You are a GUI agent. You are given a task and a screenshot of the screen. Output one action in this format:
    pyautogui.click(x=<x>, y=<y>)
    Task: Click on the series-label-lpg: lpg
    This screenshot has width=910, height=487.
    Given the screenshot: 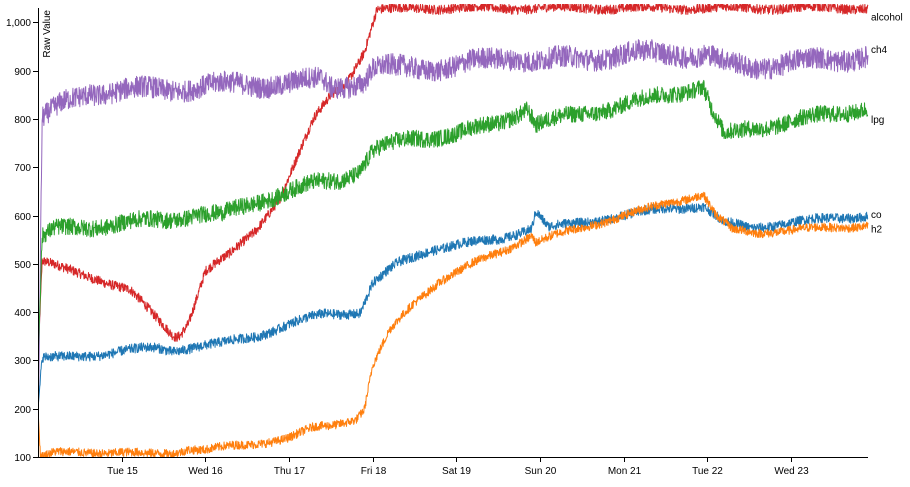 What is the action you would take?
    pyautogui.click(x=877, y=120)
    